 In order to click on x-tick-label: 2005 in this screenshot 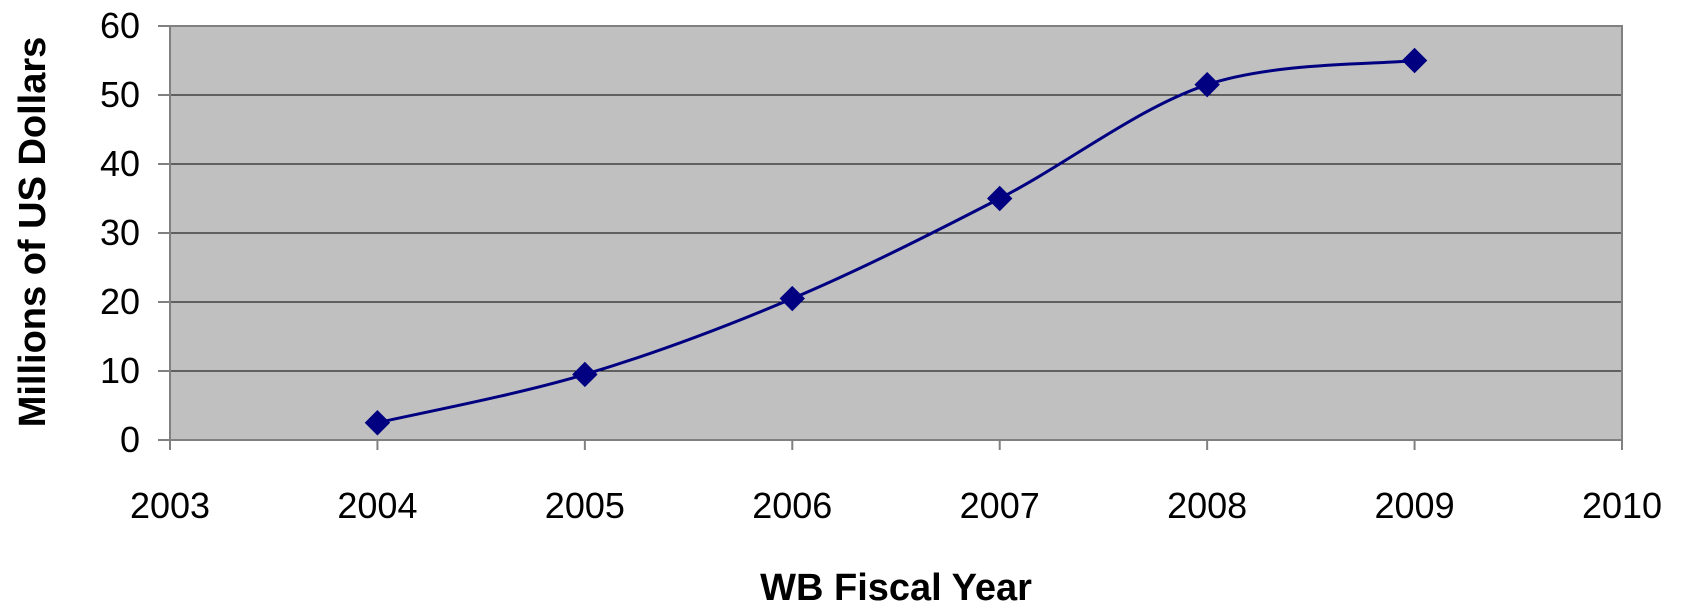, I will do `click(585, 505)`.